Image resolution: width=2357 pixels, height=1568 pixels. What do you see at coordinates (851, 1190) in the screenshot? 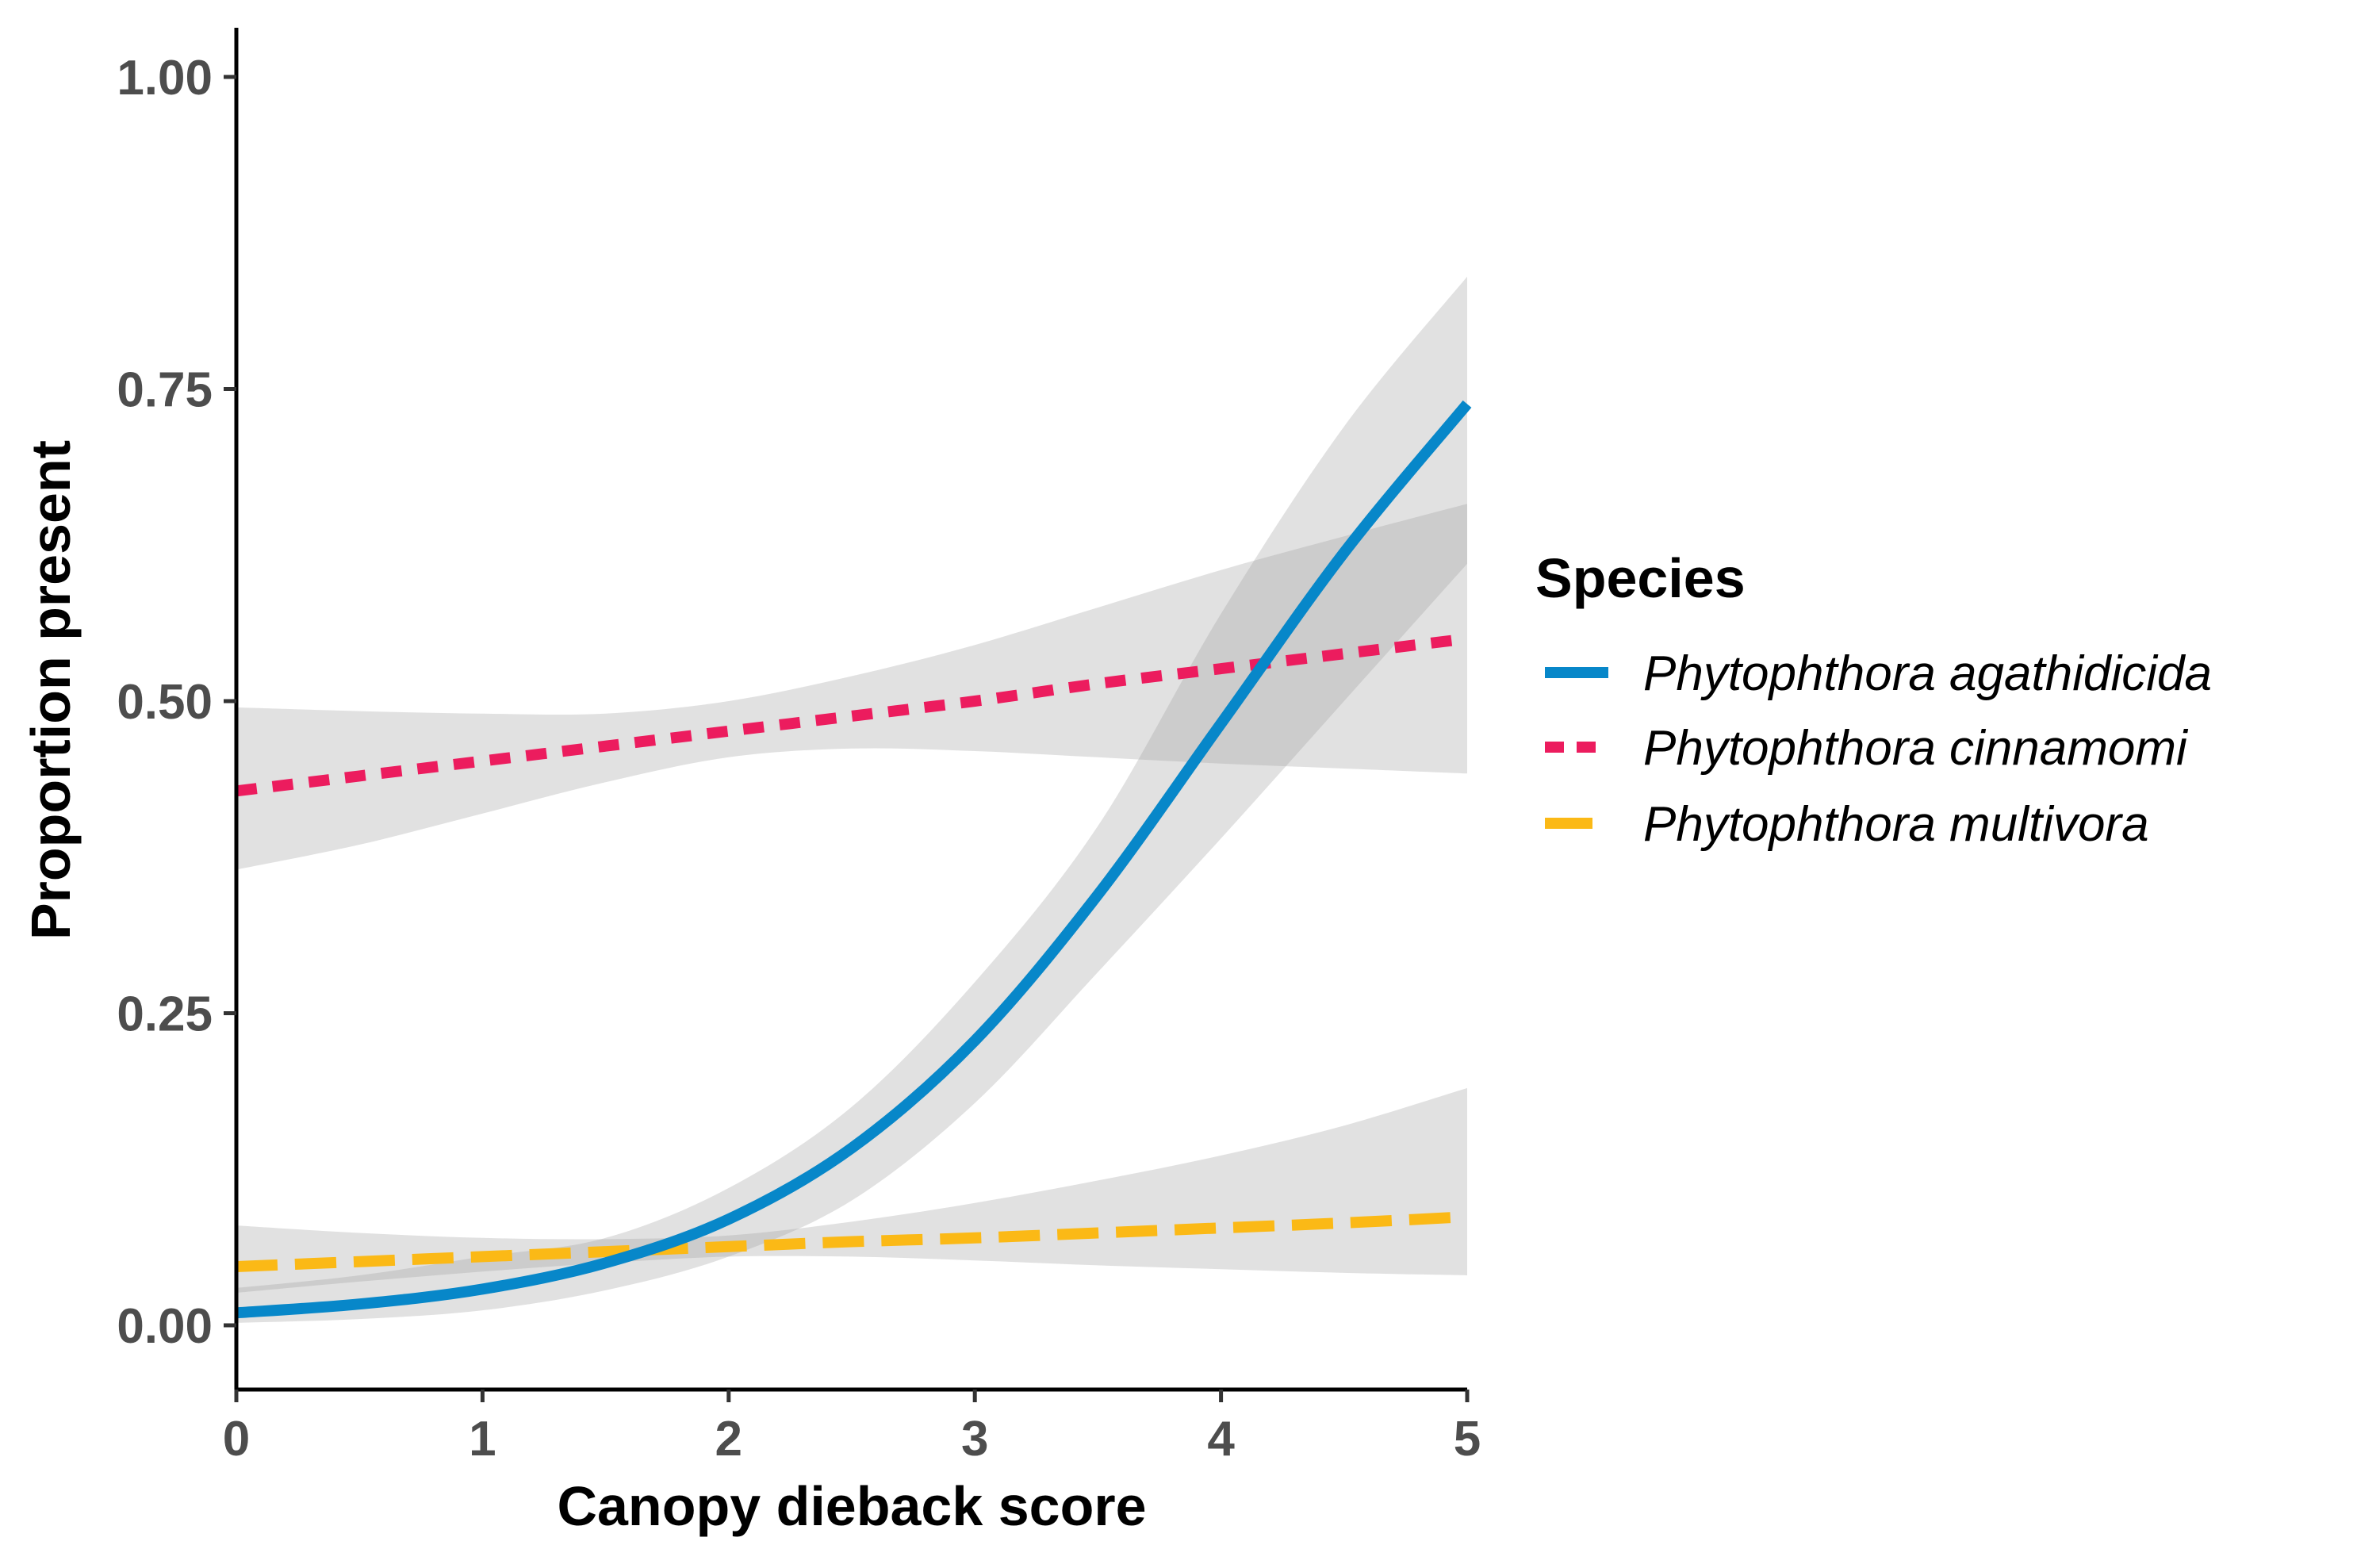
I see `ci-band-phytophthora-multivora` at bounding box center [851, 1190].